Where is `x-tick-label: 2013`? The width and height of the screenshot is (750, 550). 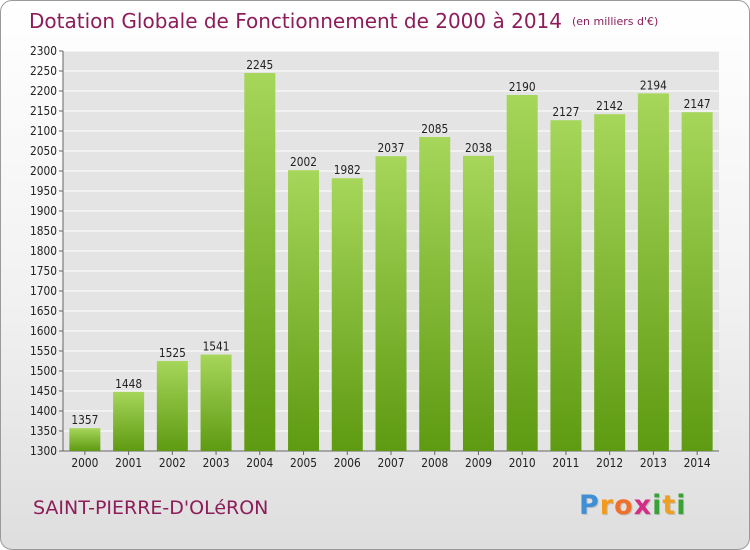
x-tick-label: 2013 is located at coordinates (653, 463).